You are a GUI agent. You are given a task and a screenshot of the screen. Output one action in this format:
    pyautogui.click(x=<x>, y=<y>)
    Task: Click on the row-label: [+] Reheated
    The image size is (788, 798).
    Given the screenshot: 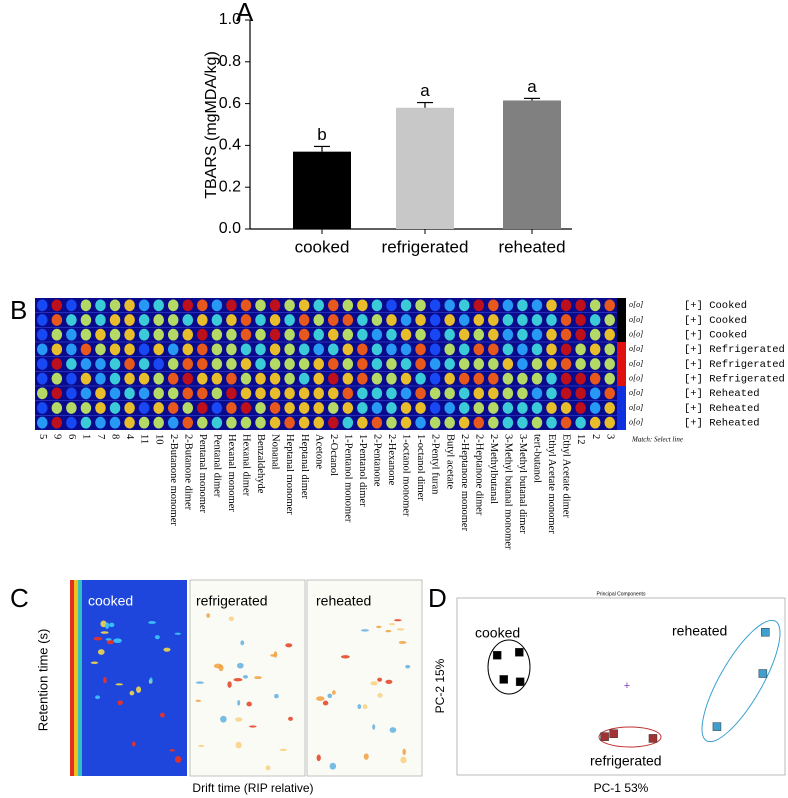 What is the action you would take?
    pyautogui.click(x=722, y=394)
    